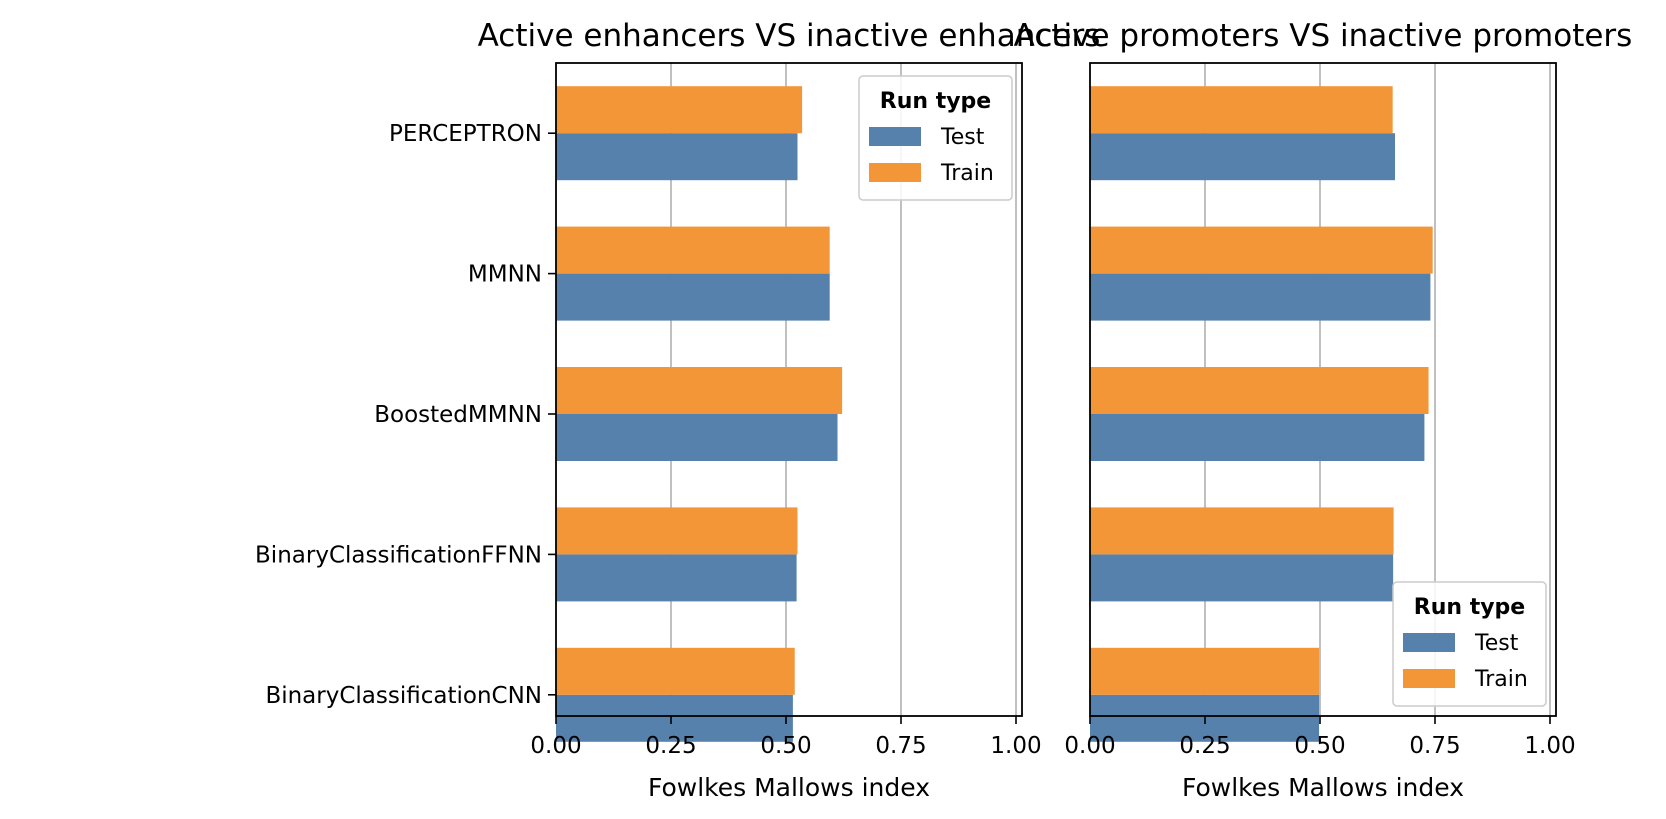  I want to click on chart-title: Active promoters VS inactive promoters, so click(1323, 36).